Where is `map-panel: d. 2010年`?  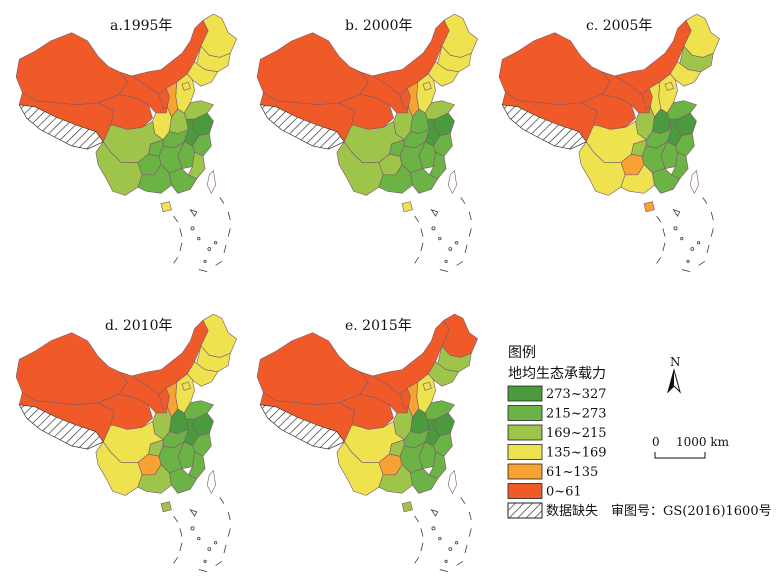 map-panel: d. 2010年 is located at coordinates (126, 443).